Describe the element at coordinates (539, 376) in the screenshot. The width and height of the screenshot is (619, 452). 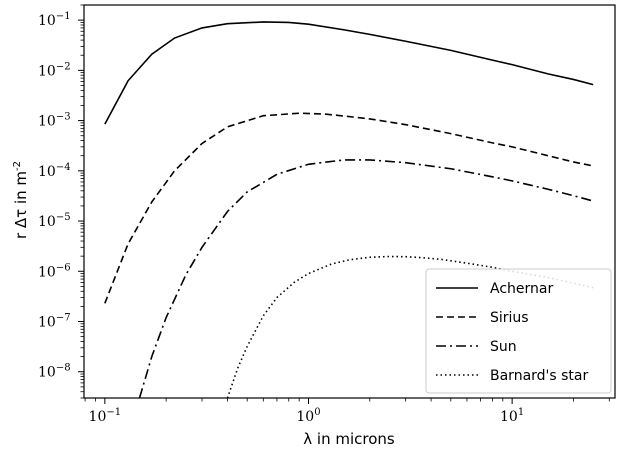
I see `legend-label-barnard-s-star: Barnard's star` at that location.